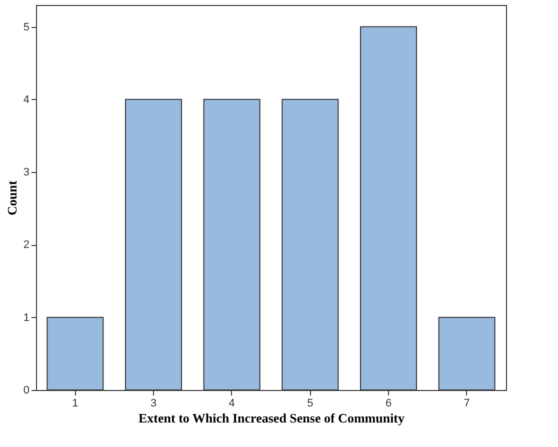 The height and width of the screenshot is (447, 558). Describe the element at coordinates (26, 245) in the screenshot. I see `y-tick-label: 2` at that location.